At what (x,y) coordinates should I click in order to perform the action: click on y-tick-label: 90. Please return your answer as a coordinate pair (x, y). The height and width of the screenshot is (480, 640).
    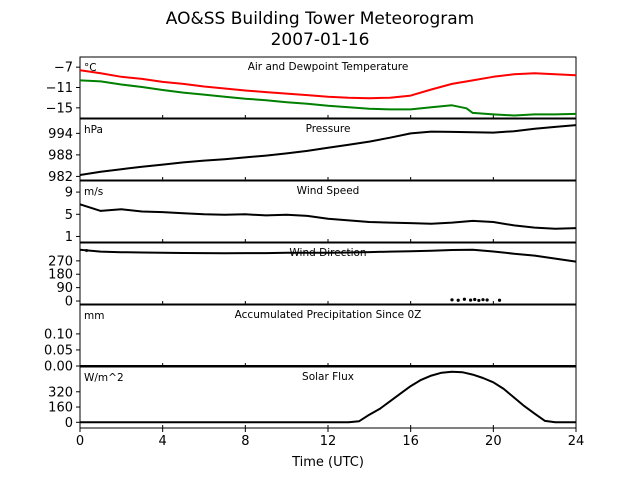
    Looking at the image, I should click on (64, 288).